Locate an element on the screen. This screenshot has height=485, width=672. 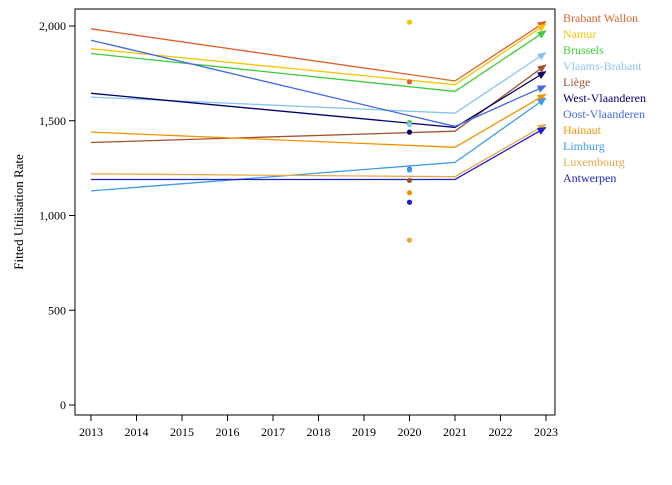
x-tick-label: 2019 is located at coordinates (364, 432).